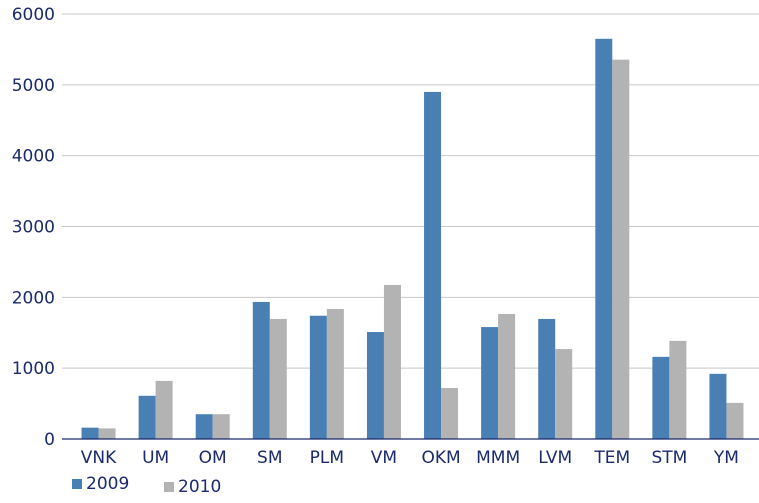  I want to click on x-axis-category-labels: VNK UM OM SM PLM VM OKM MMM LVM TEM STM YM, so click(410, 458).